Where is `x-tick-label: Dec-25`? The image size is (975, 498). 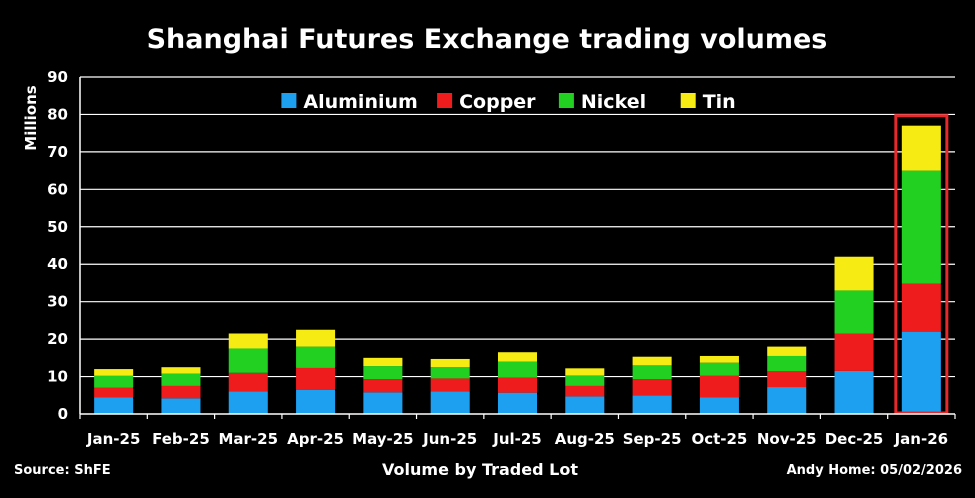
x-tick-label: Dec-25 is located at coordinates (854, 439).